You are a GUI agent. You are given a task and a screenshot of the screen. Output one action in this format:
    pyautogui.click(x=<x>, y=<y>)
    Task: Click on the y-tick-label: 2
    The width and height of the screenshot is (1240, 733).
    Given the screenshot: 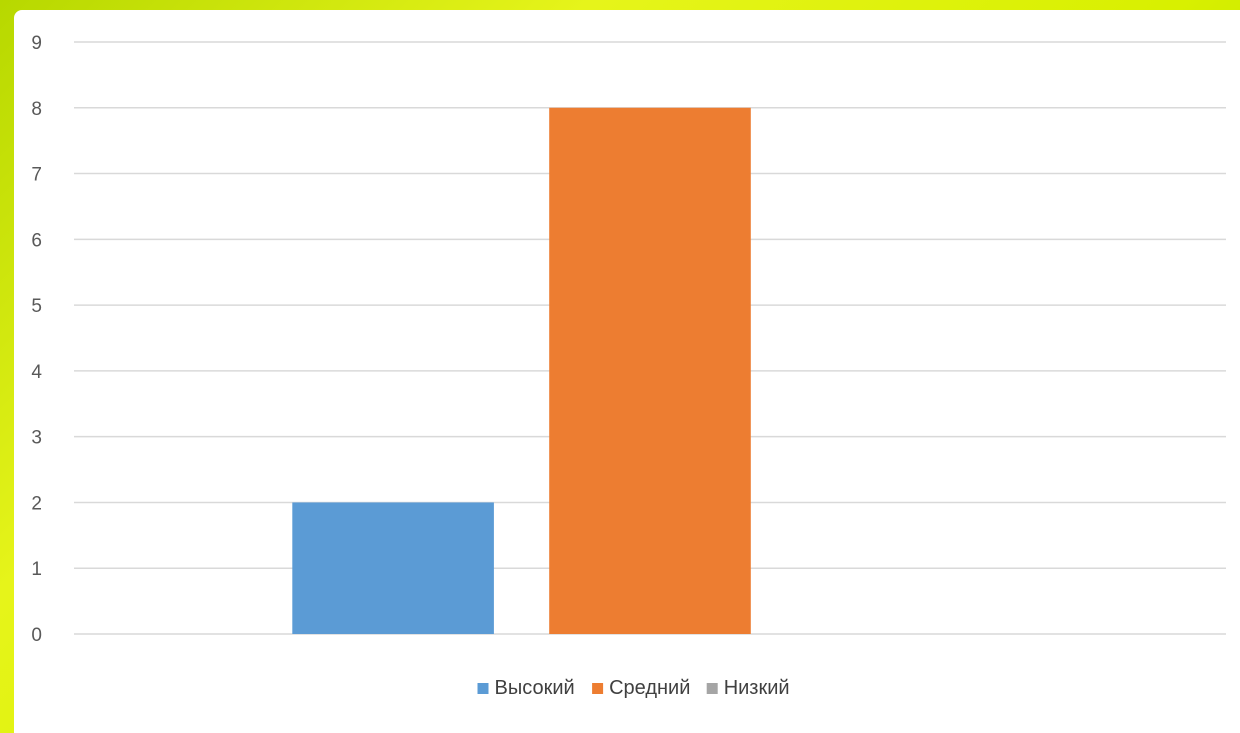 What is the action you would take?
    pyautogui.click(x=36, y=503)
    